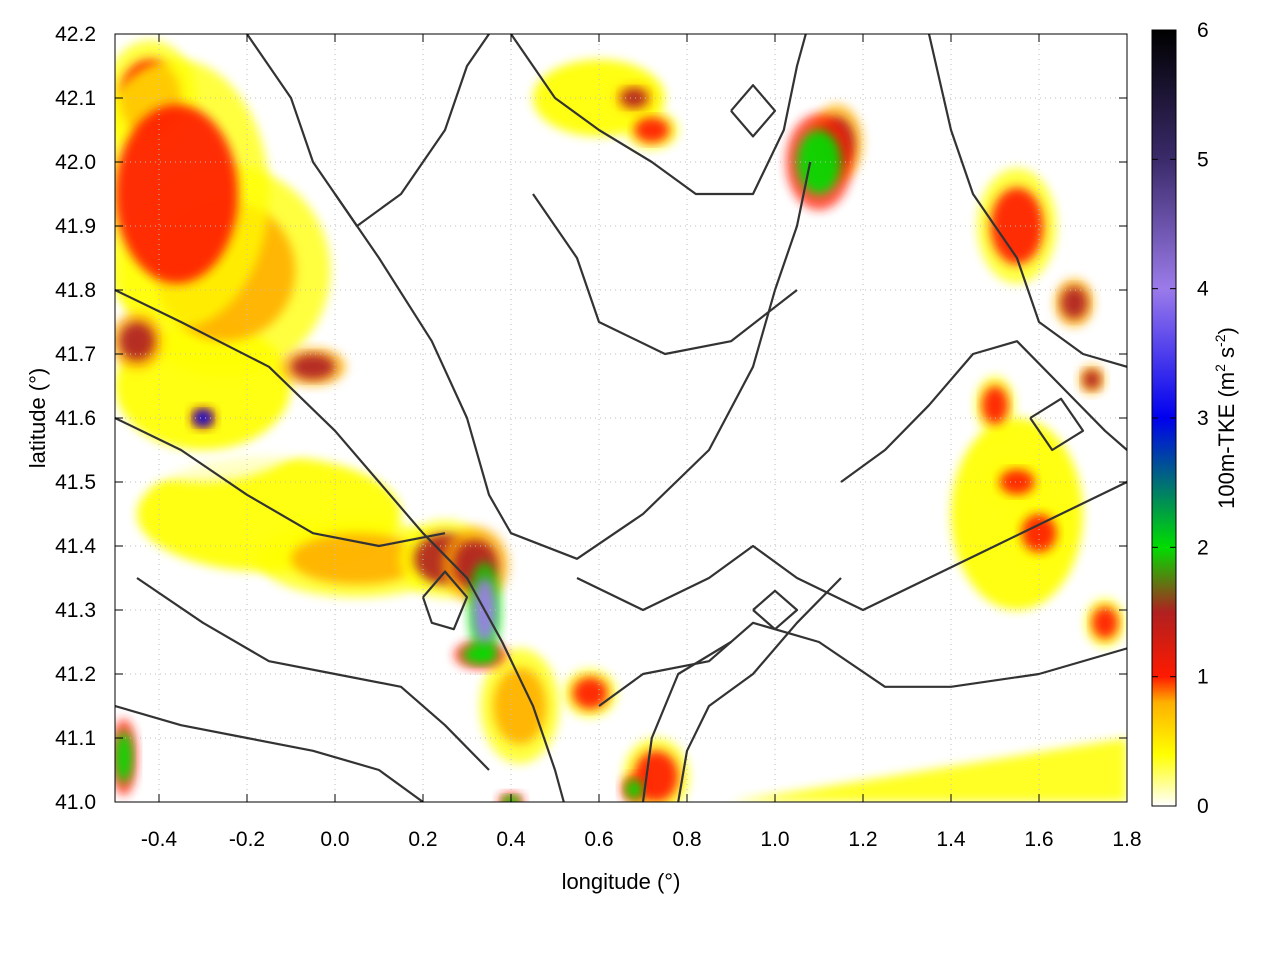  Describe the element at coordinates (75, 546) in the screenshot. I see `y-tick-label: 41.4` at that location.